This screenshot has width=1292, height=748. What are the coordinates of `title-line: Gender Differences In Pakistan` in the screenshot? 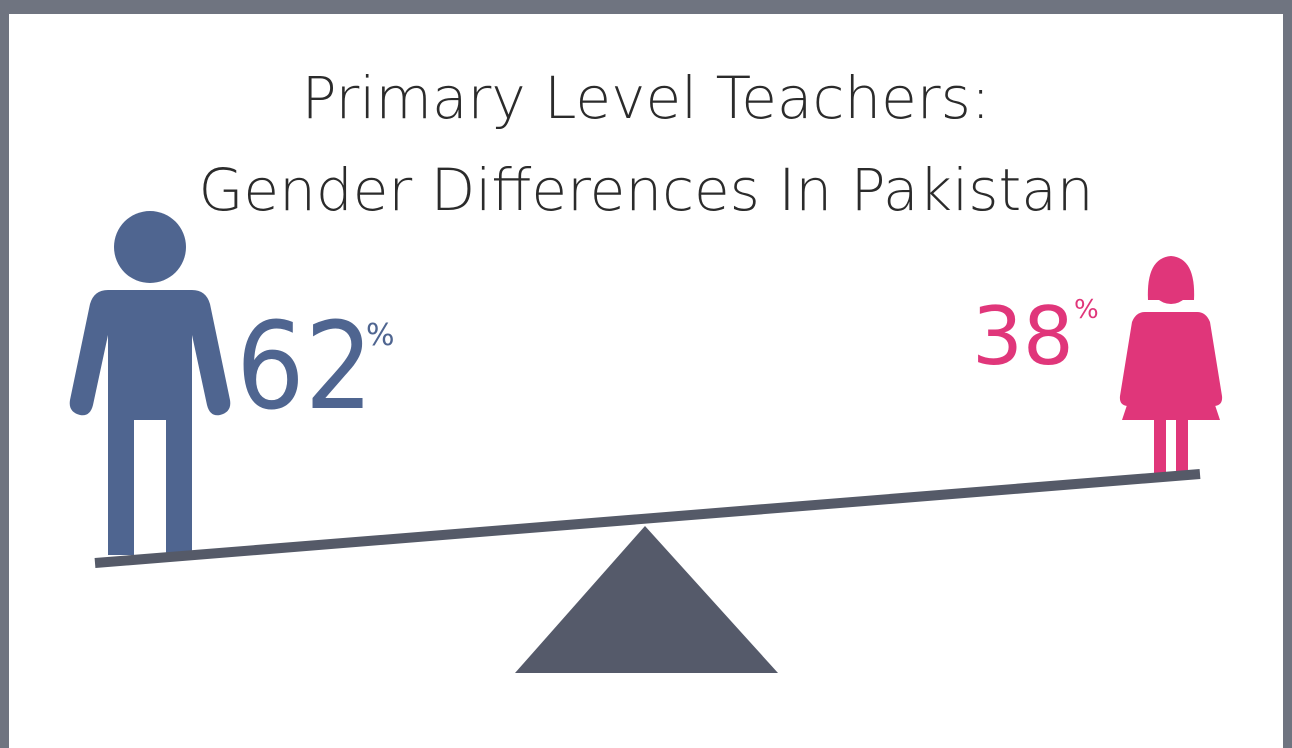 It's located at (645, 190).